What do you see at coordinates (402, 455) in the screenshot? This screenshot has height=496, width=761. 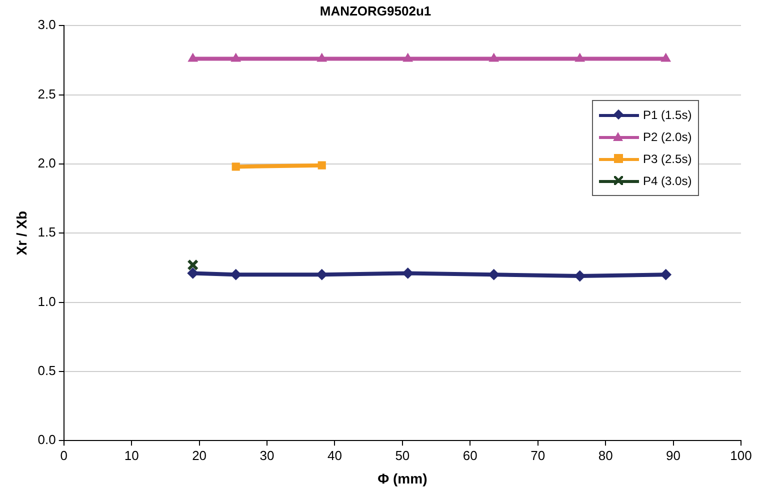 I see `x-tick-label: 50` at bounding box center [402, 455].